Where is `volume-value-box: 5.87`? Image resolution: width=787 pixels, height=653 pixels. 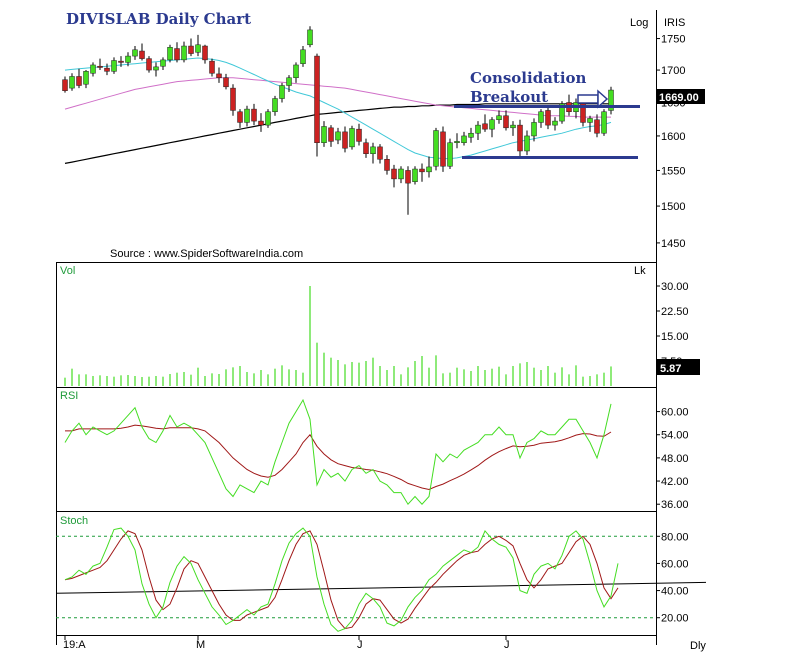 volume-value-box: 5.87 is located at coordinates (678, 367).